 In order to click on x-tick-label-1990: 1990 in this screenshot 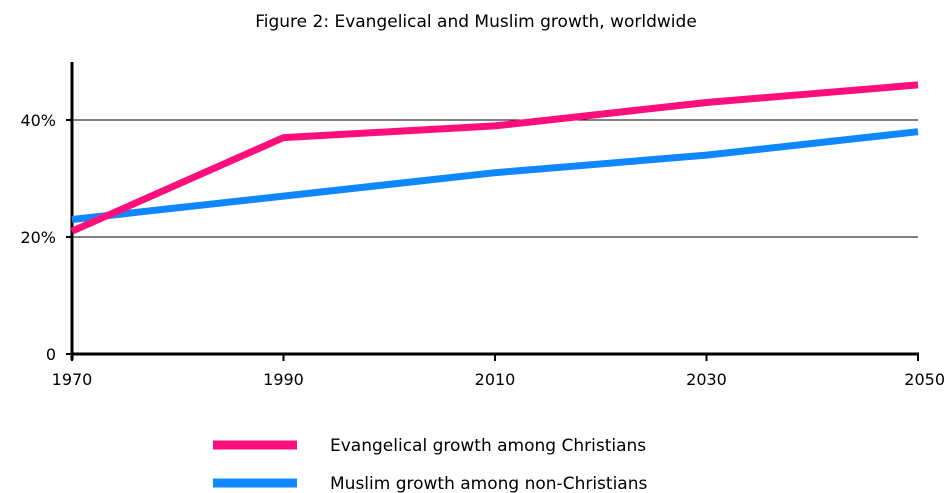, I will do `click(283, 379)`.